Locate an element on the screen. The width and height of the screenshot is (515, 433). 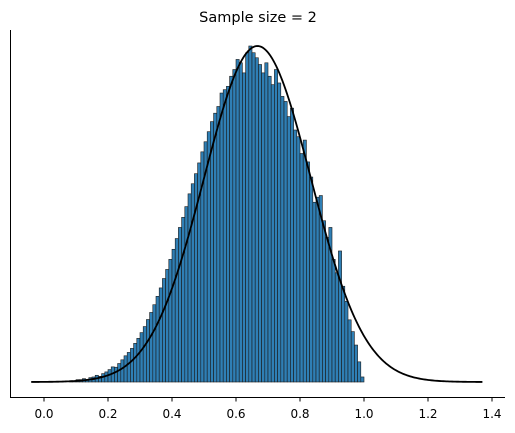
x-tick-label: 0.4 is located at coordinates (171, 414).